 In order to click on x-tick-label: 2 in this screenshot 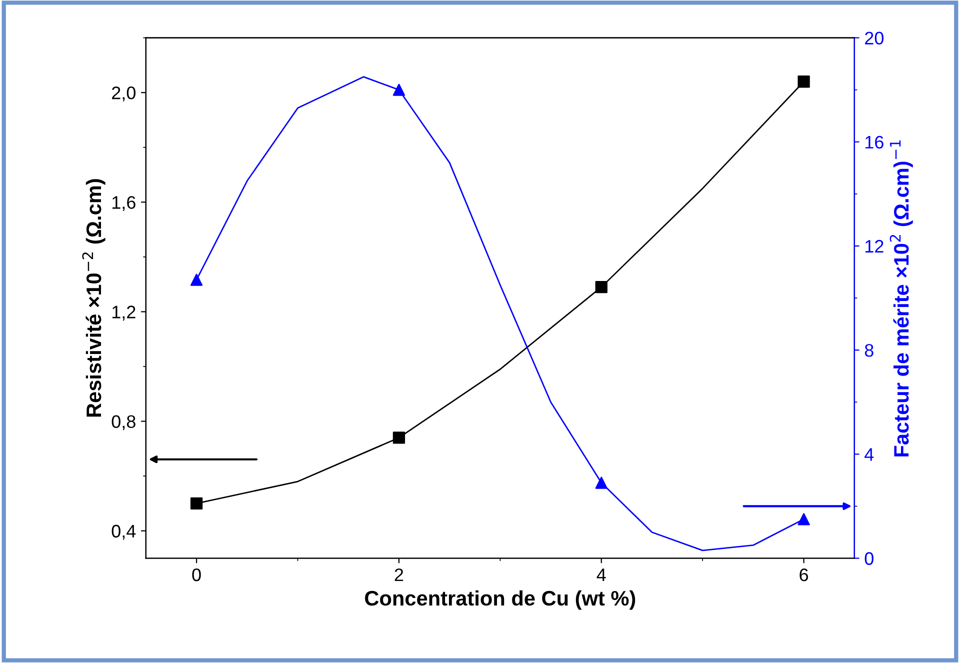, I will do `click(399, 575)`.